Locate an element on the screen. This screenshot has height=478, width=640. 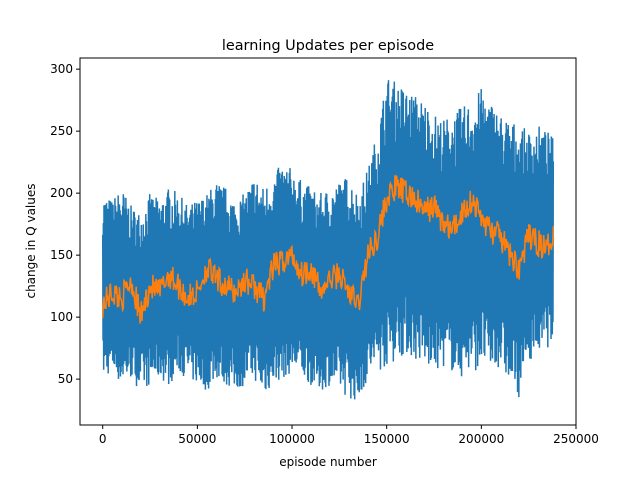
x-axis-title: episode number is located at coordinates (328, 462).